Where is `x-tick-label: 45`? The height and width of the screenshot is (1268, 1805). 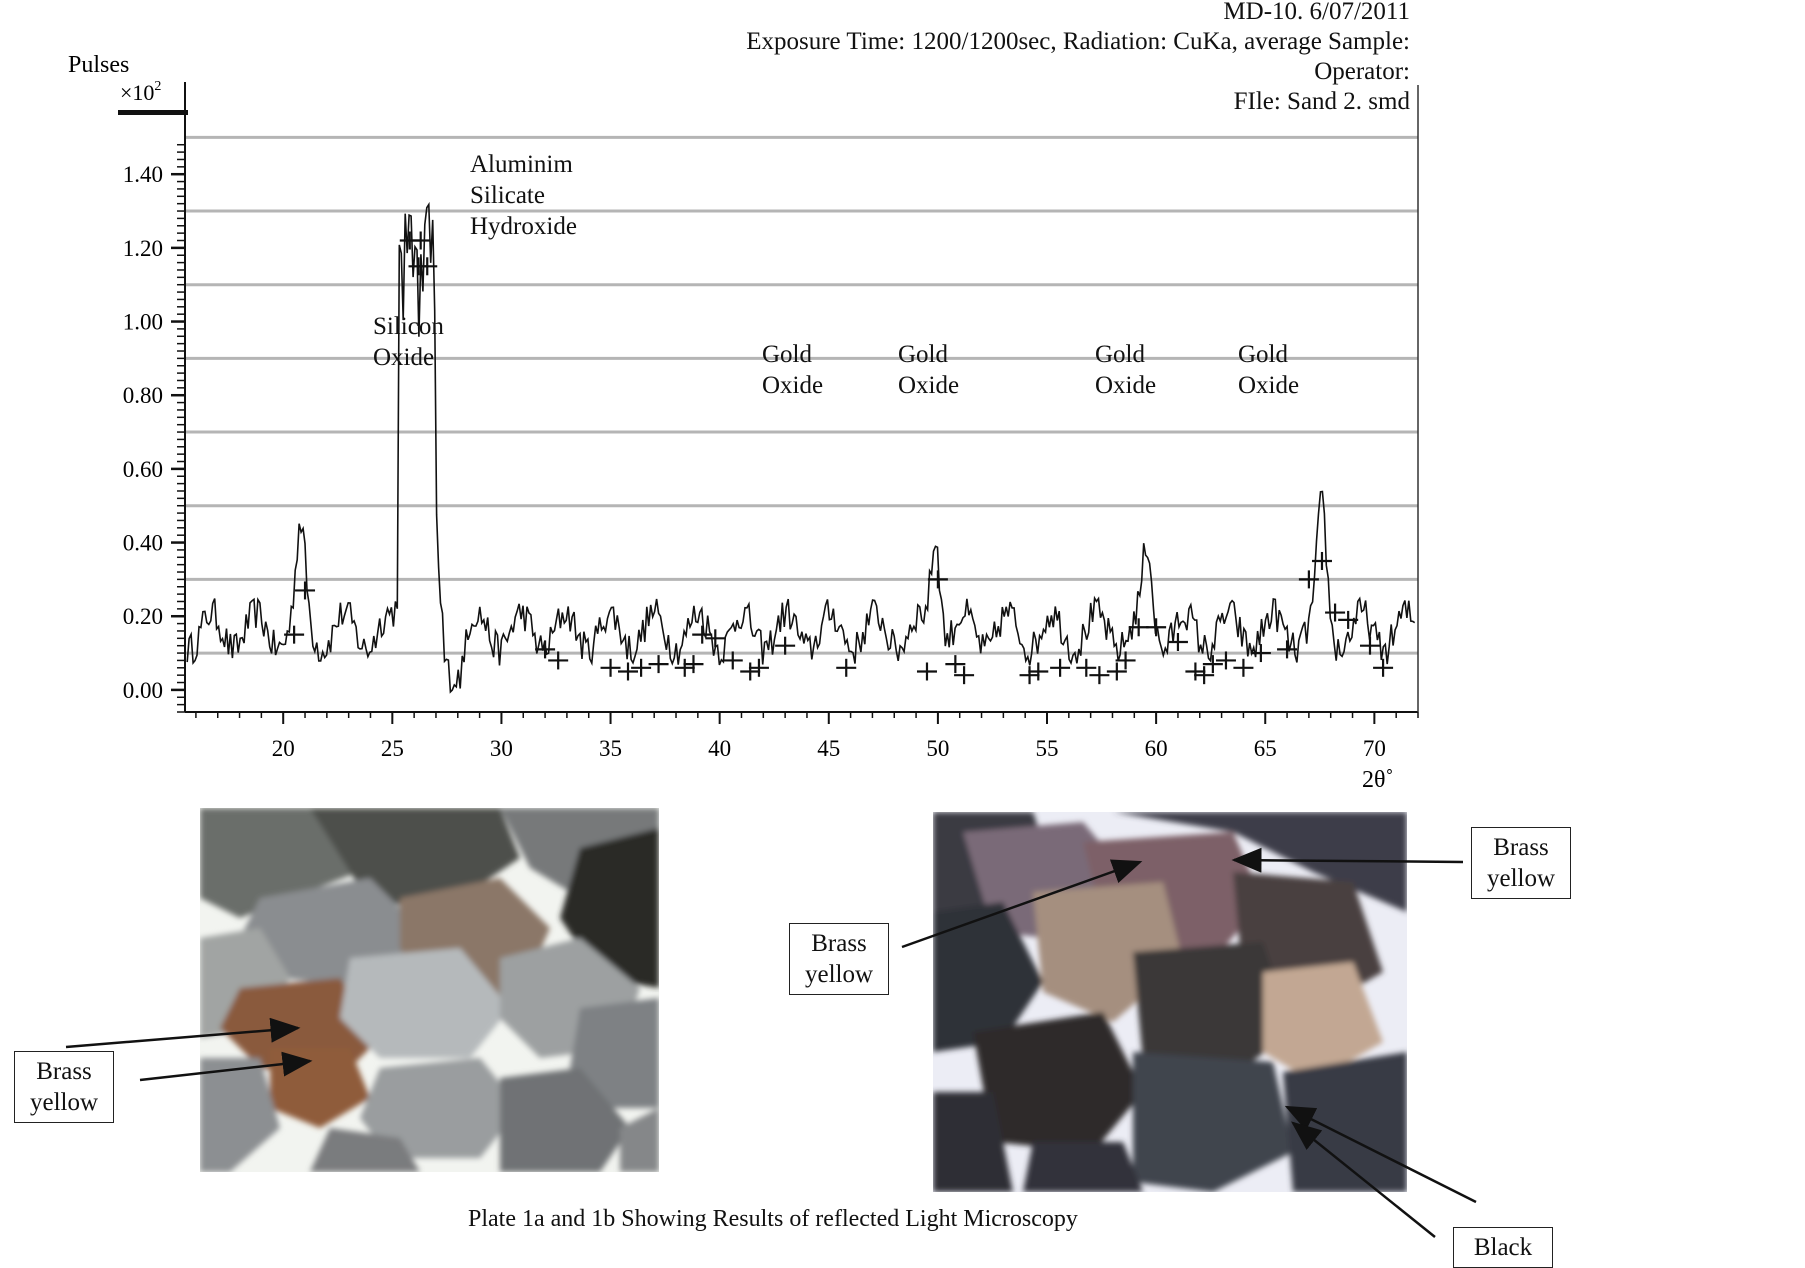 x-tick-label: 45 is located at coordinates (828, 748).